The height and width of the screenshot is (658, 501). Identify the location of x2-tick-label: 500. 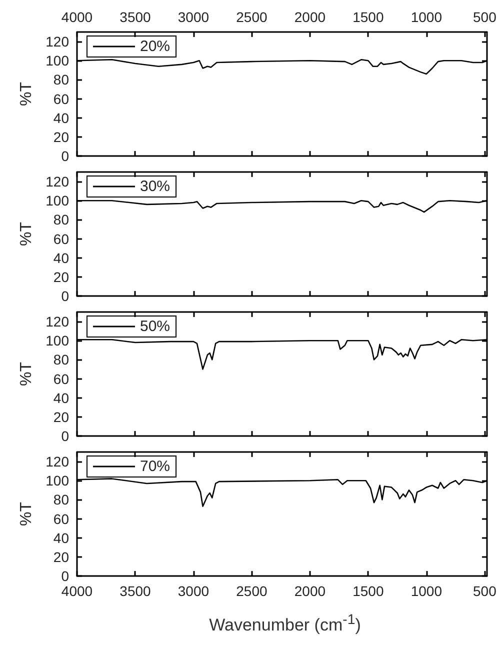
(484, 17).